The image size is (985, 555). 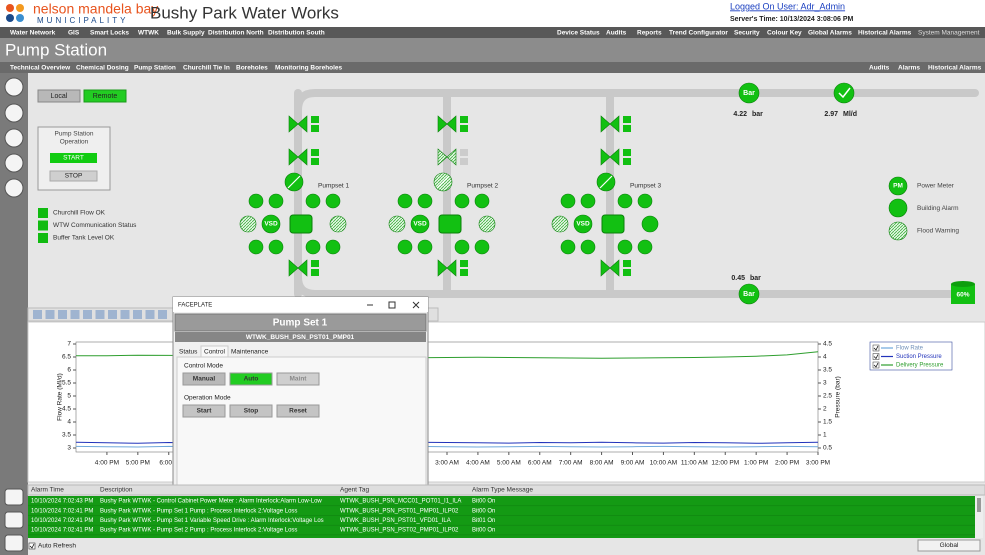 What do you see at coordinates (32, 546) in the screenshot?
I see `auto-refresh-checkbox` at bounding box center [32, 546].